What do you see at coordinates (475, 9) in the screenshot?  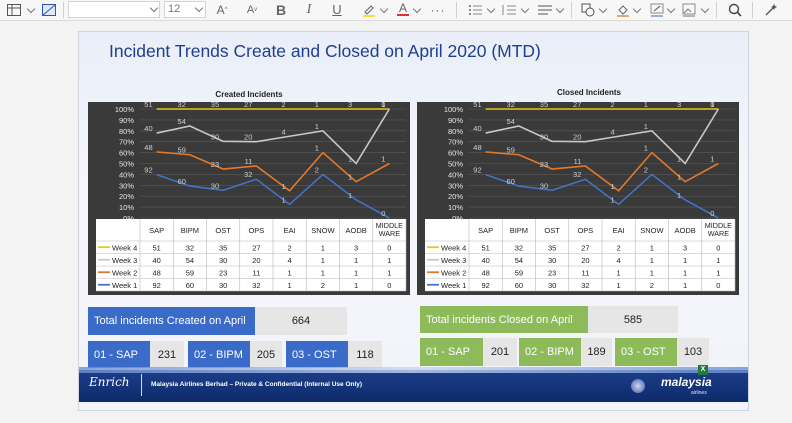 I see `bullets-icon` at bounding box center [475, 9].